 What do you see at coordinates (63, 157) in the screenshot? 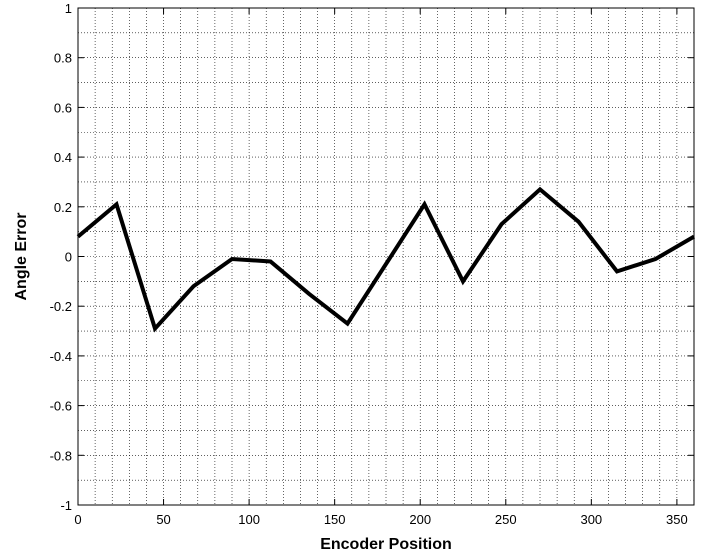
I see `y-tick-label: 0.4` at bounding box center [63, 157].